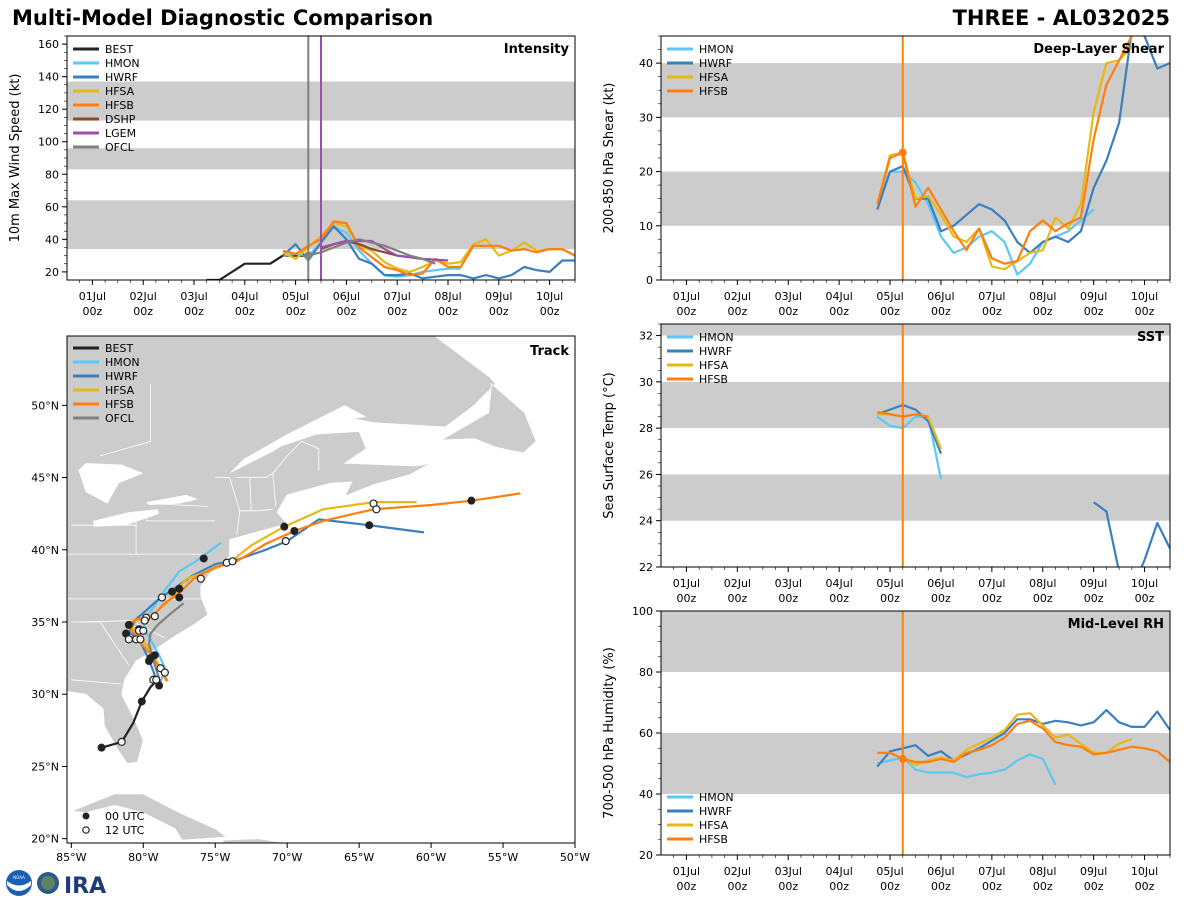 Image resolution: width=1200 pixels, height=900 pixels. What do you see at coordinates (45, 405) in the screenshot?
I see `y-tick-label: 50°N` at bounding box center [45, 405].